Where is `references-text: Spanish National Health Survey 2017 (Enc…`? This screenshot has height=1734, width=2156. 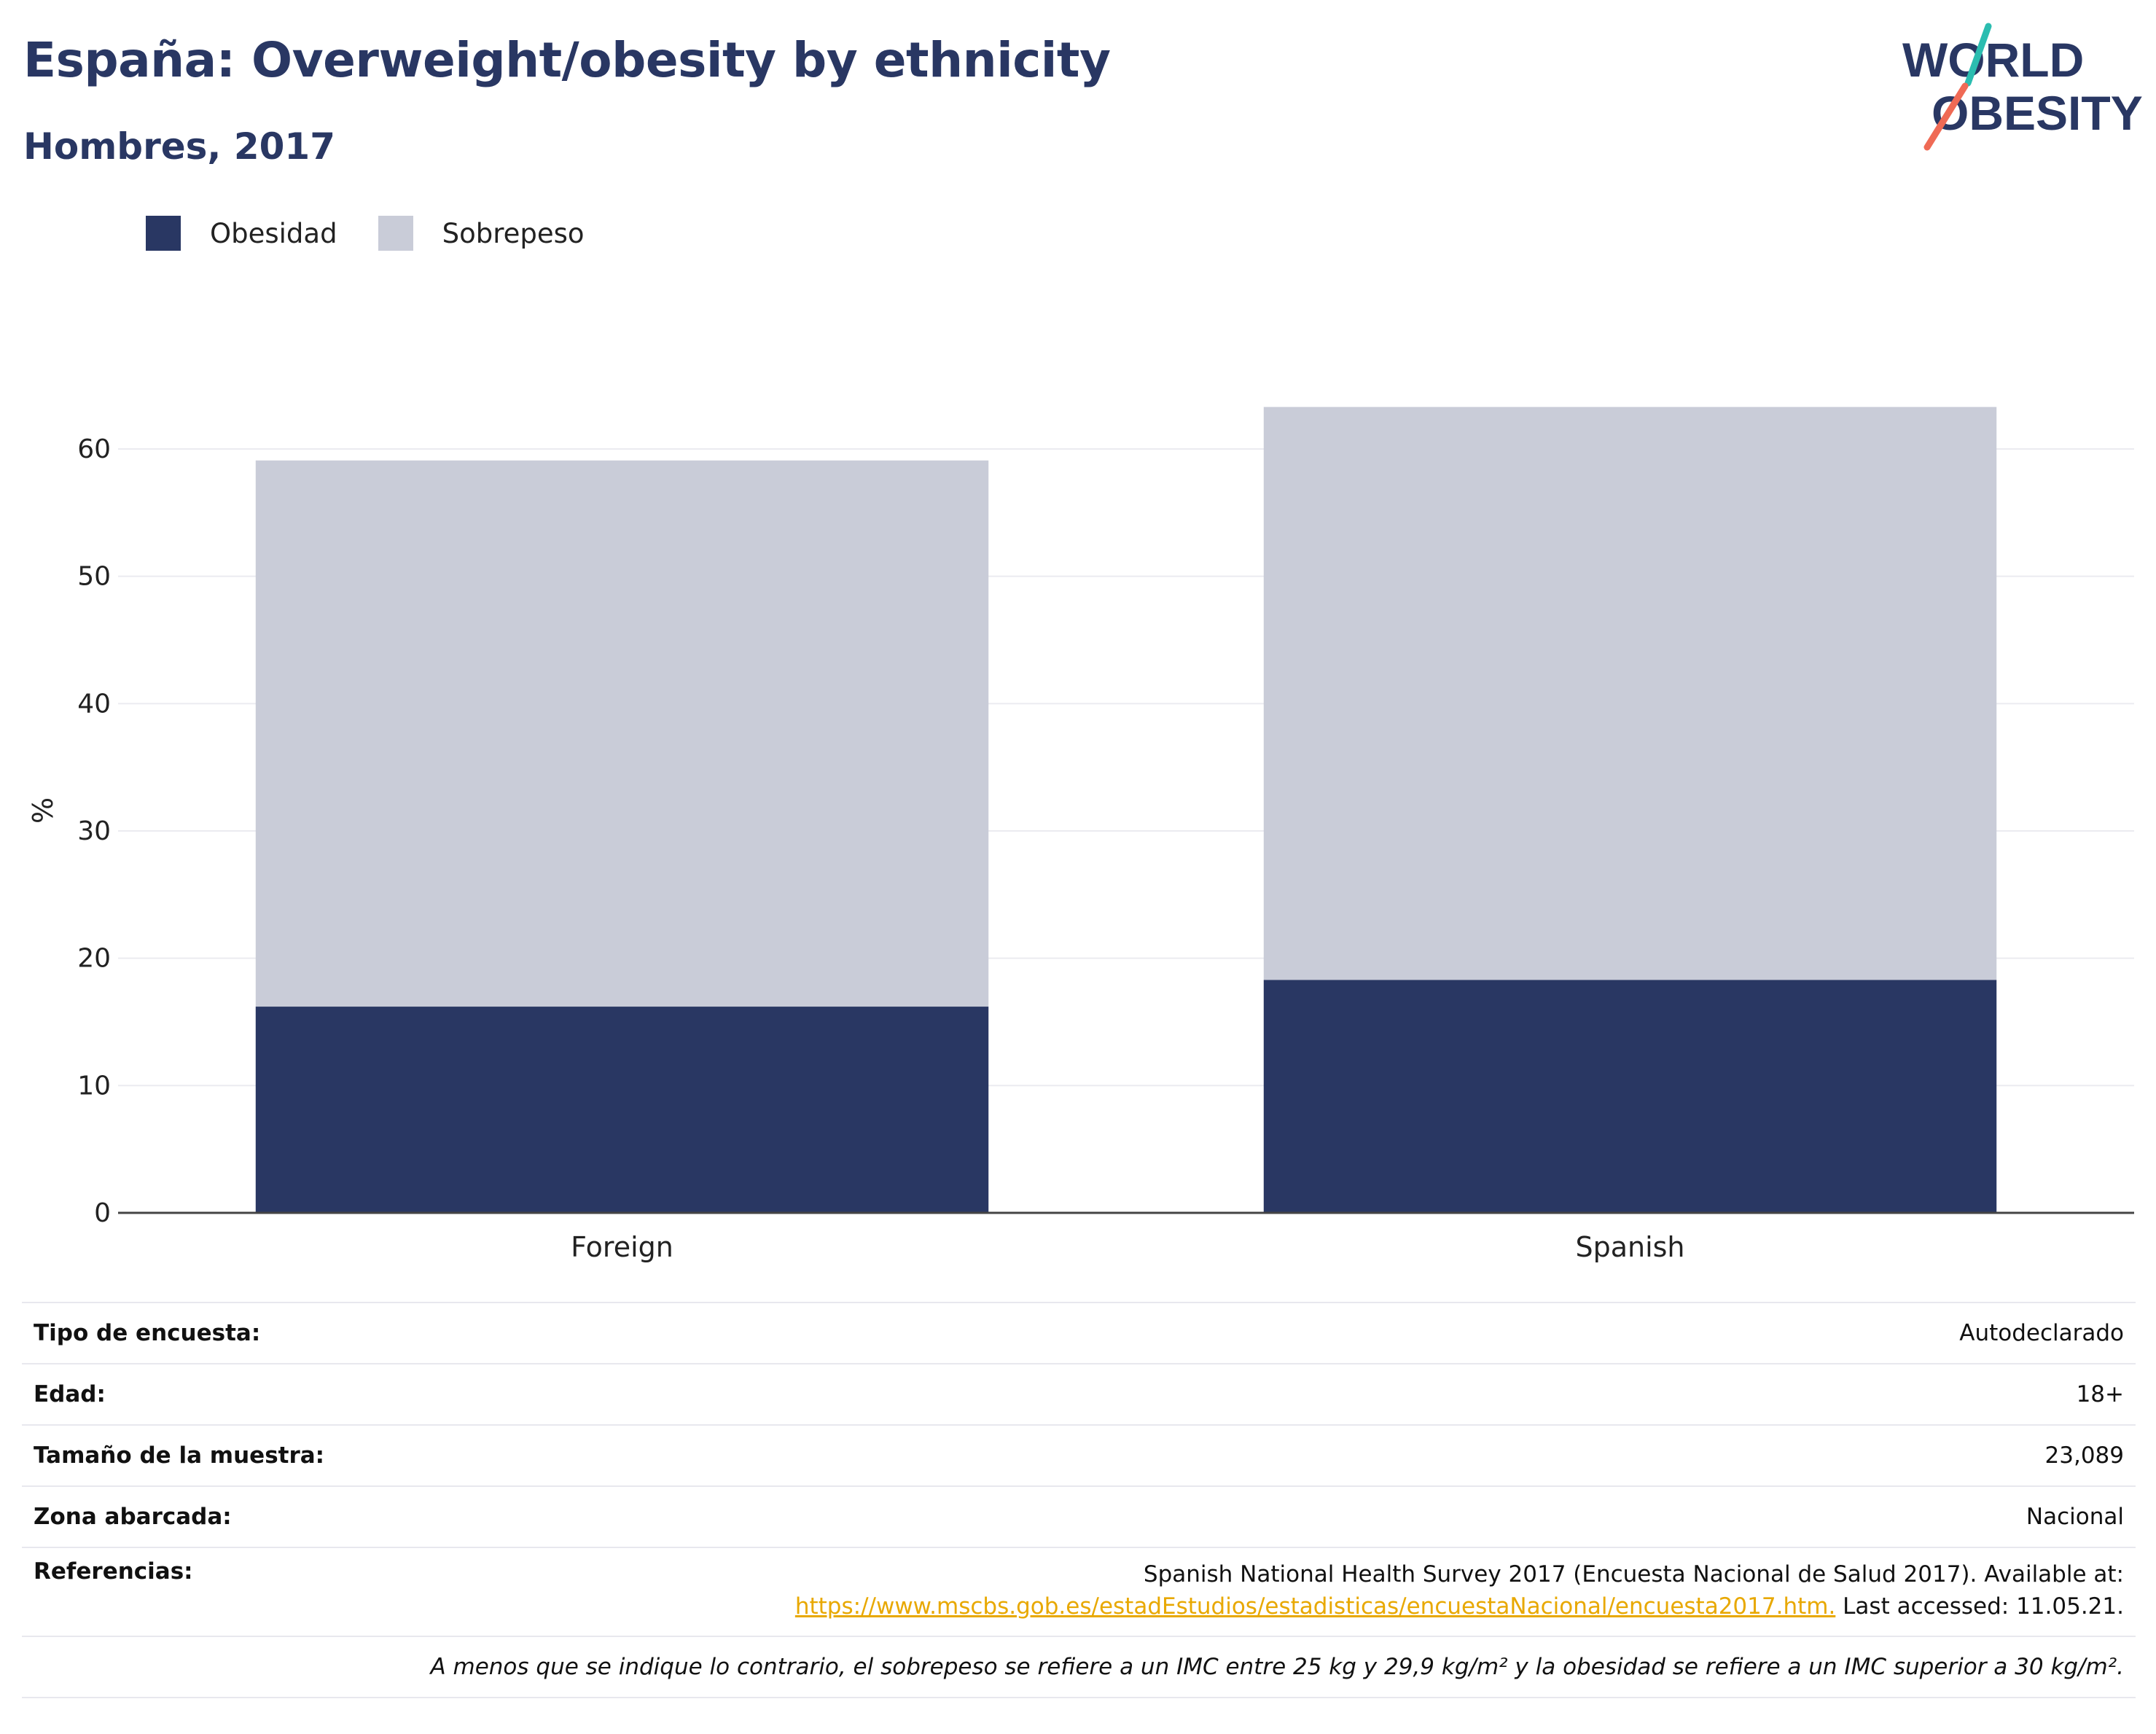
references-text: Spanish National Health Survey 2017 (Enc… is located at coordinates (1466, 1590).